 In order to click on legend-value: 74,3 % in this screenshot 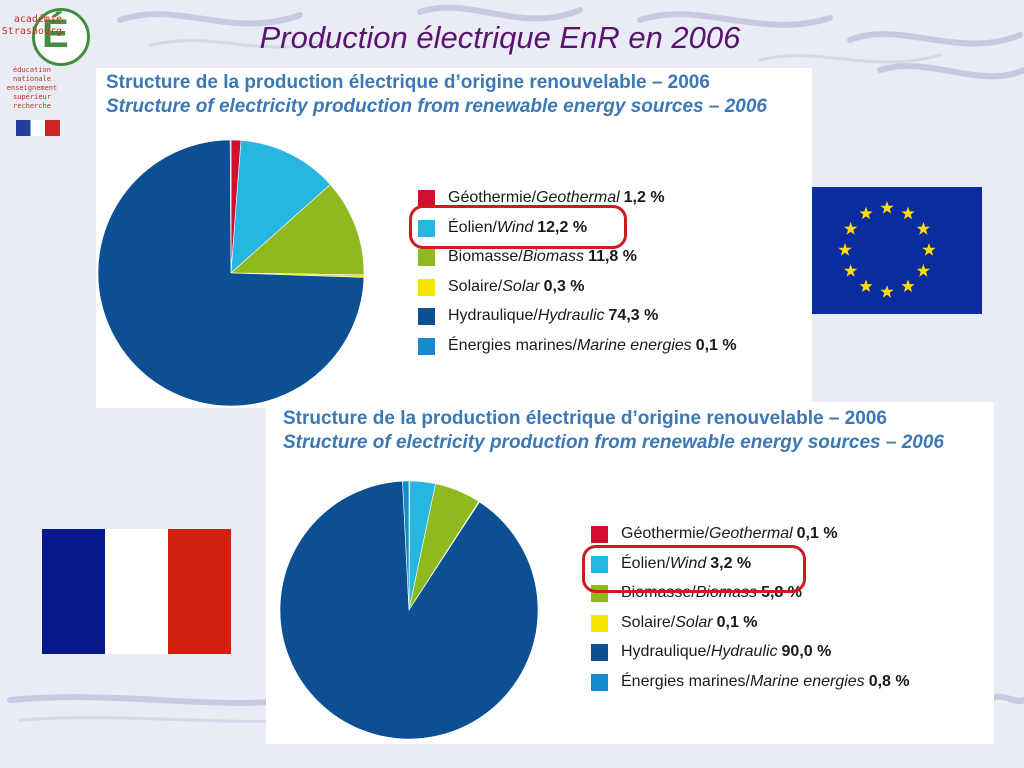, I will do `click(633, 316)`.